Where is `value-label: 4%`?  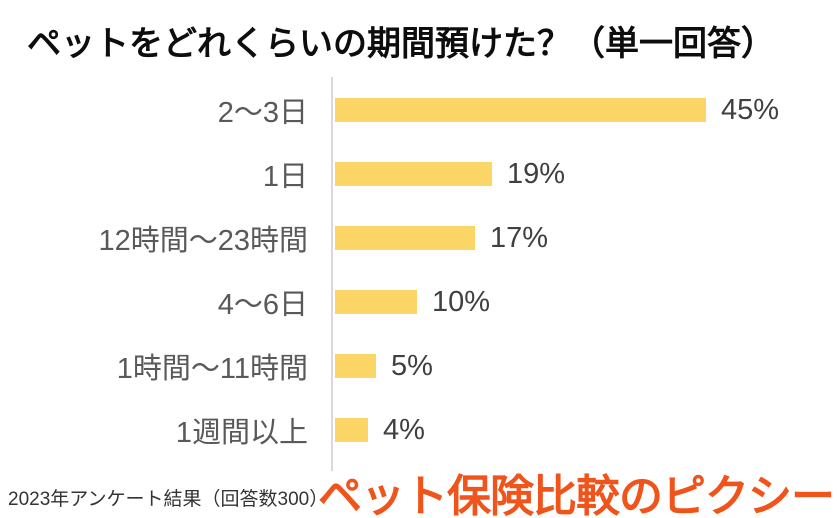 value-label: 4% is located at coordinates (404, 429).